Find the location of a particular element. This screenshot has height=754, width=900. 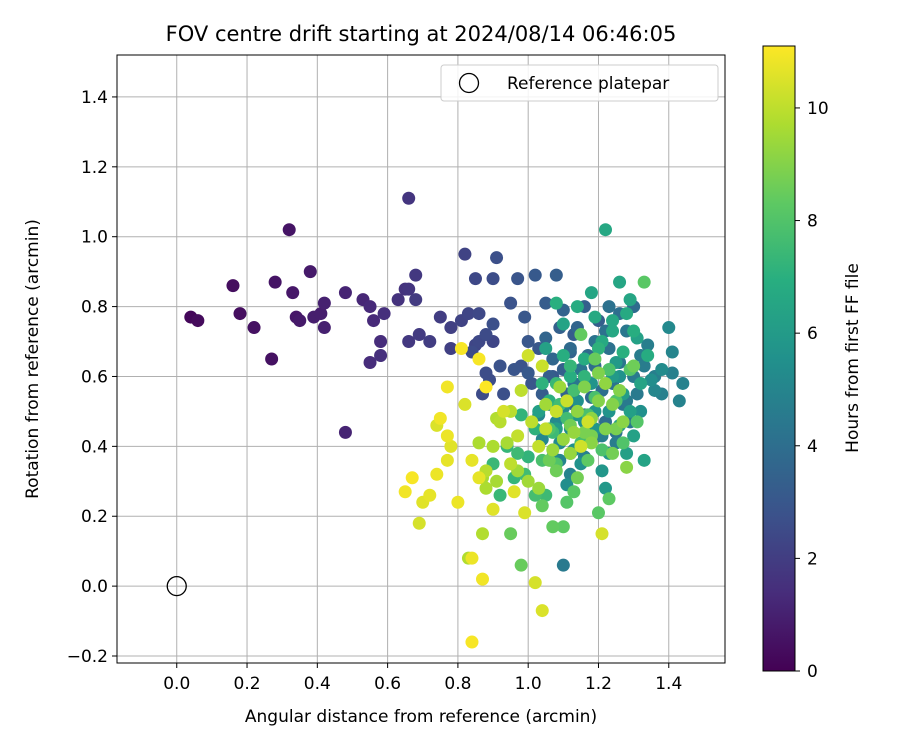

colorbar-tick-label: 10 is located at coordinates (818, 109).